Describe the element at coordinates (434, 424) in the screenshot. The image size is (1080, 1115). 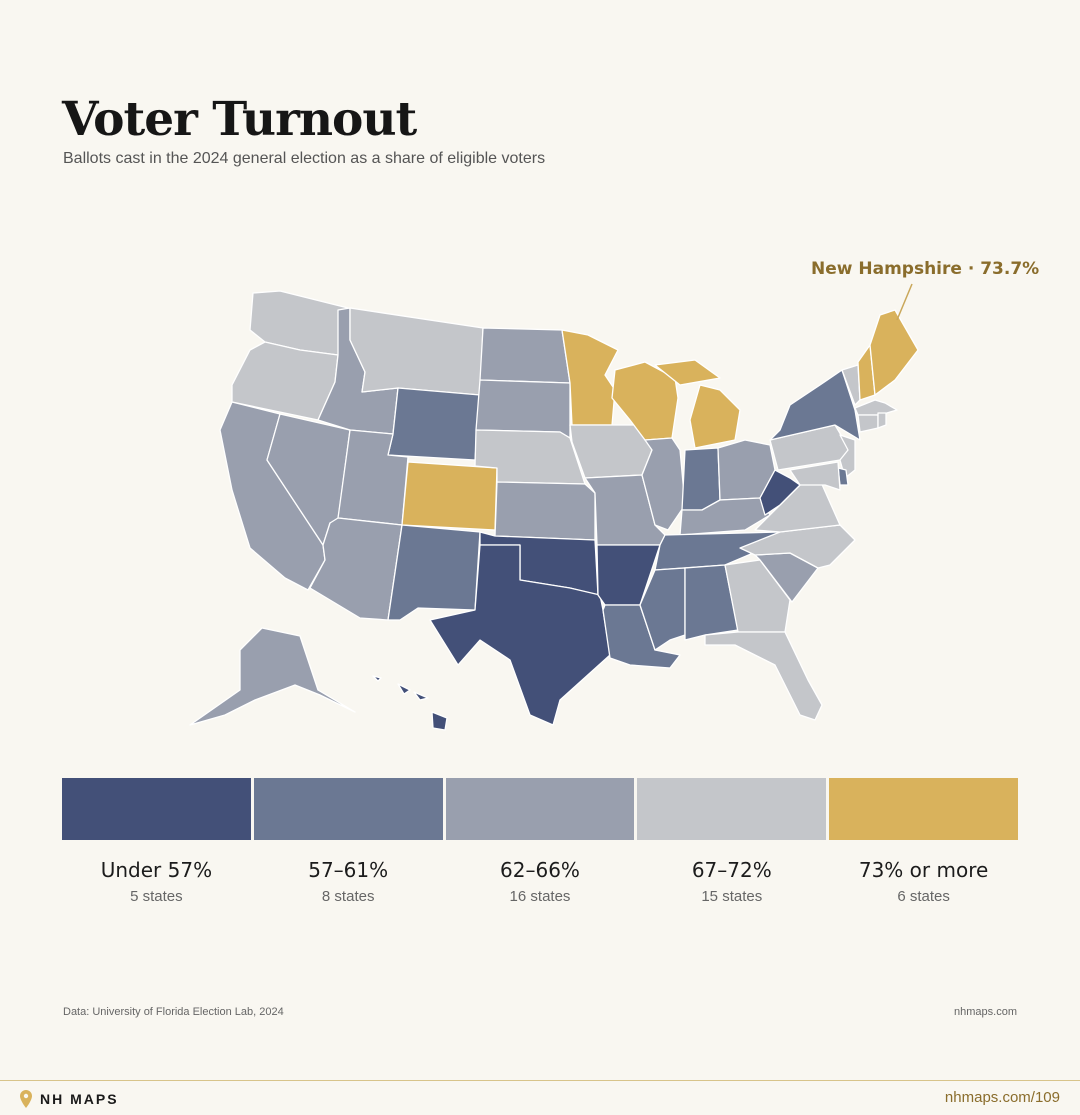
I see `state-WY` at that location.